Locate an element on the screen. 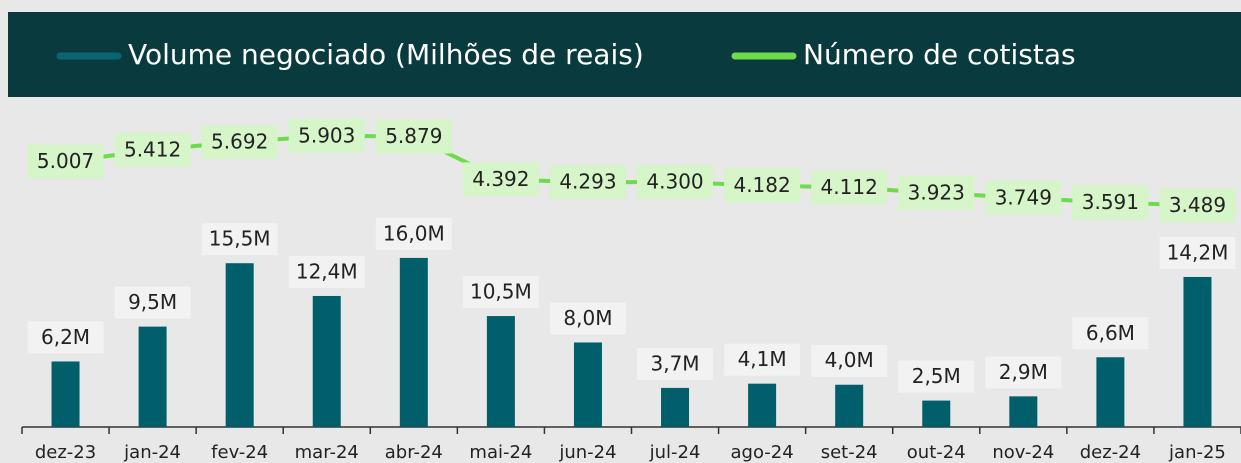 Image resolution: width=1241 pixels, height=463 pixels. x-tick-label: jan-24 is located at coordinates (152, 452).